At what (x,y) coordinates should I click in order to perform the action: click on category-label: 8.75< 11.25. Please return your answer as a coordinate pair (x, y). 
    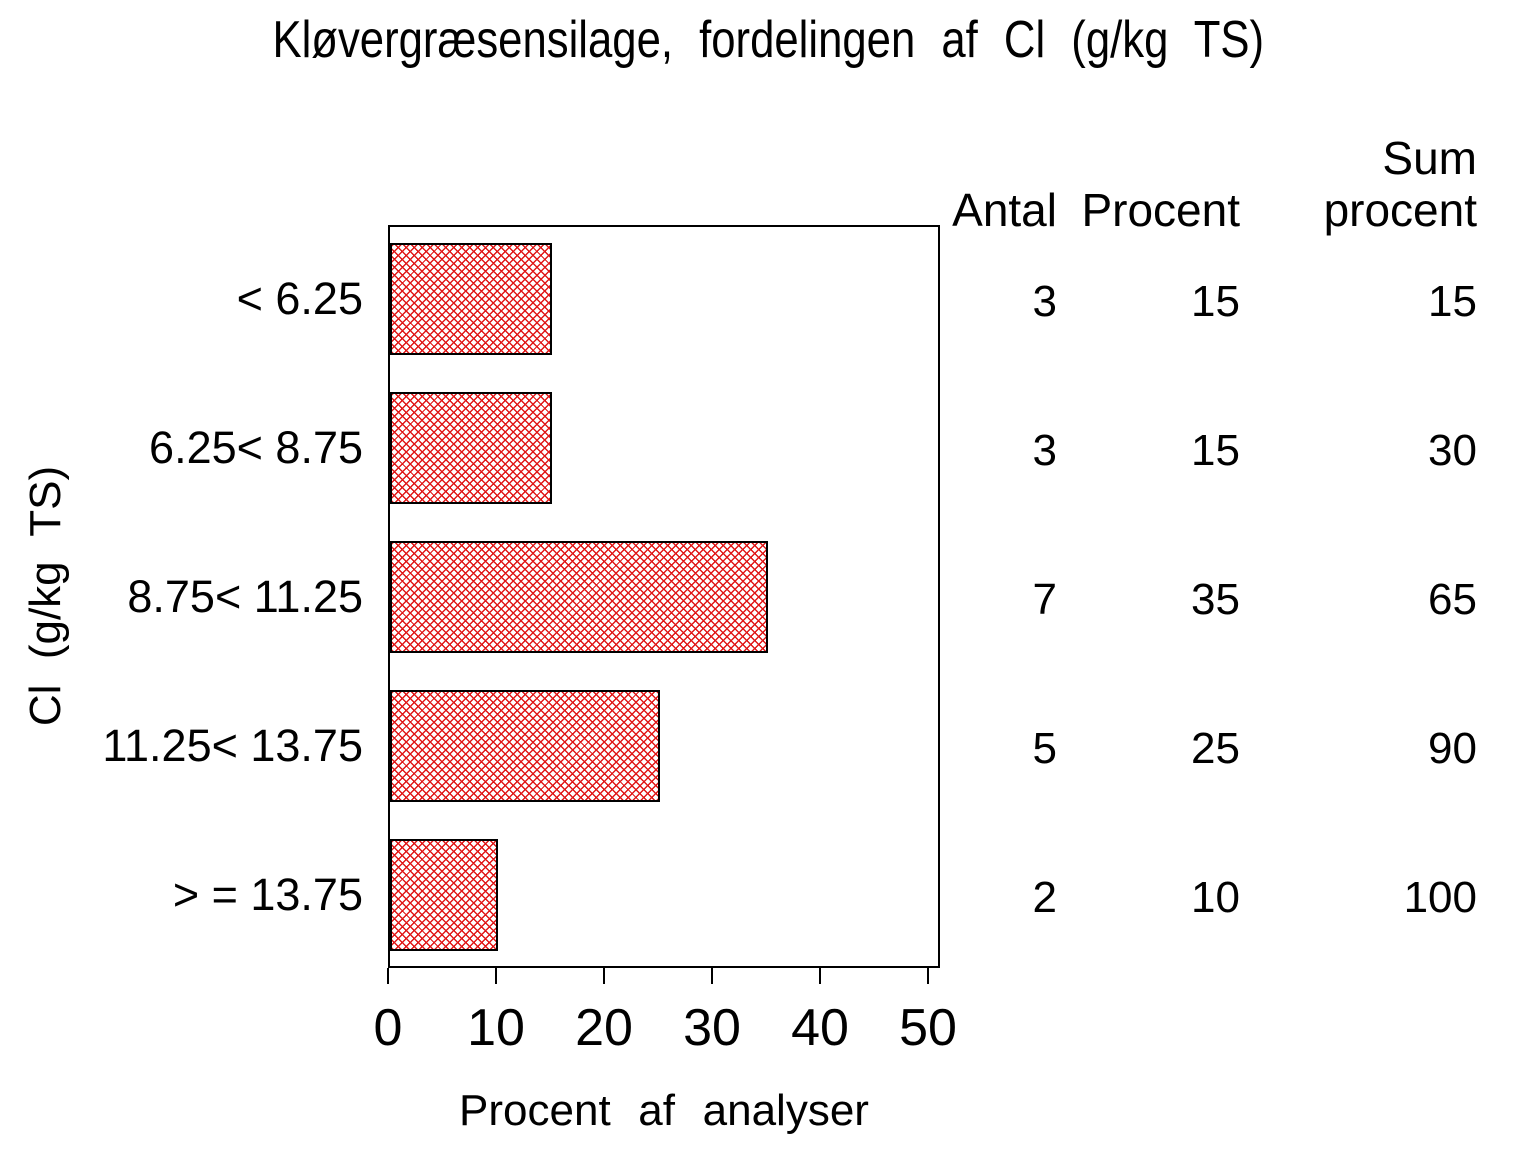
    Looking at the image, I should click on (245, 596).